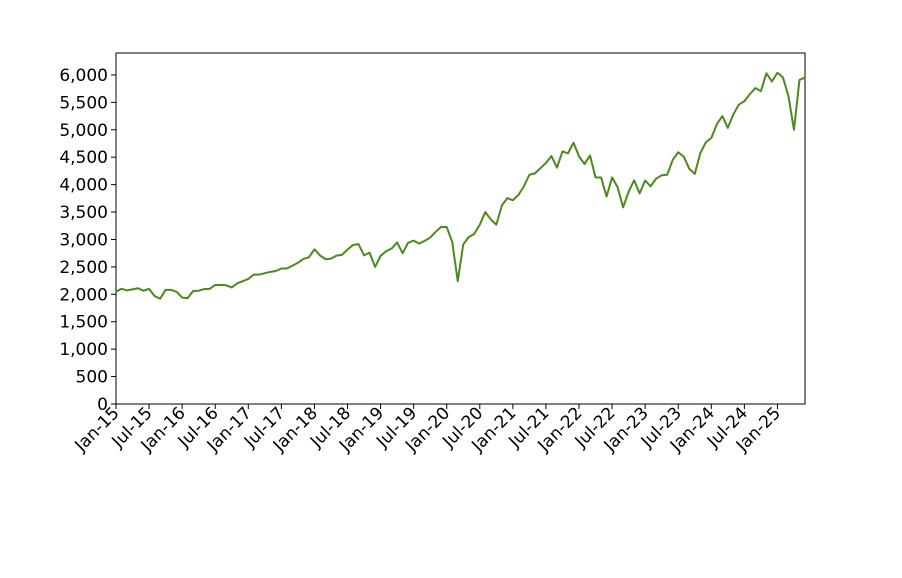 The image size is (902, 578). What do you see at coordinates (83, 268) in the screenshot?
I see `y-tick-label: 2,500` at bounding box center [83, 268].